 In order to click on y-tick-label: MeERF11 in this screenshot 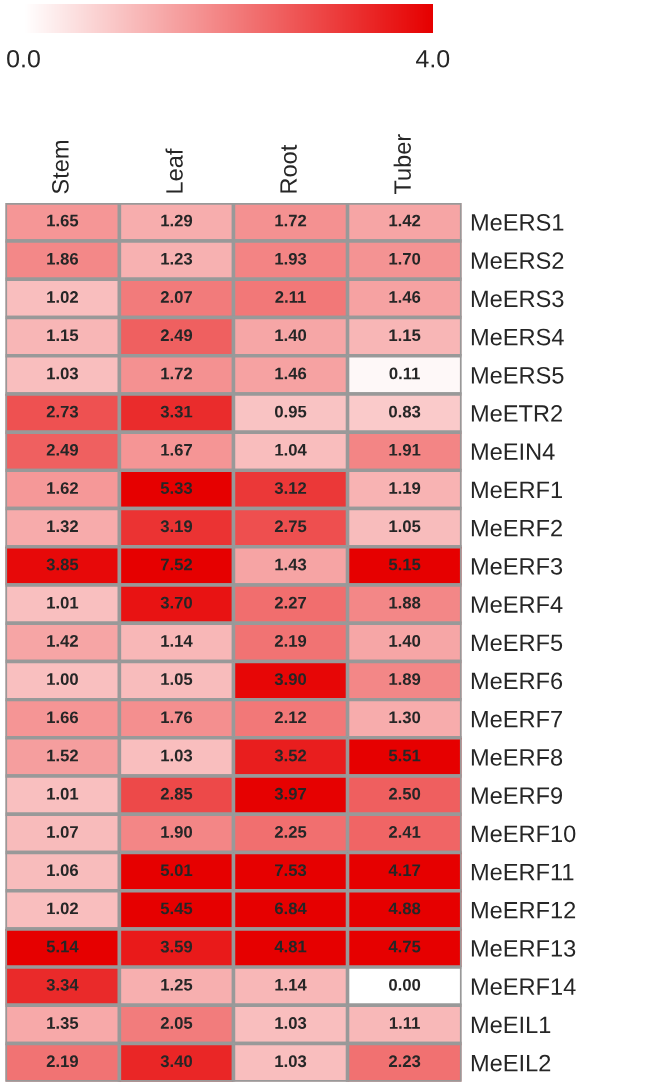, I will do `click(522, 872)`.